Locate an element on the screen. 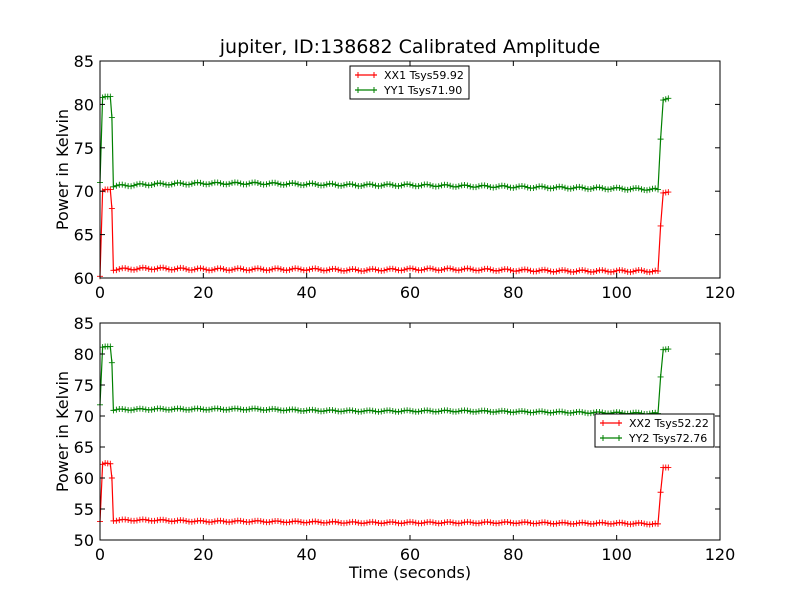 The image size is (800, 600). x-tick-label: 20 is located at coordinates (203, 554).